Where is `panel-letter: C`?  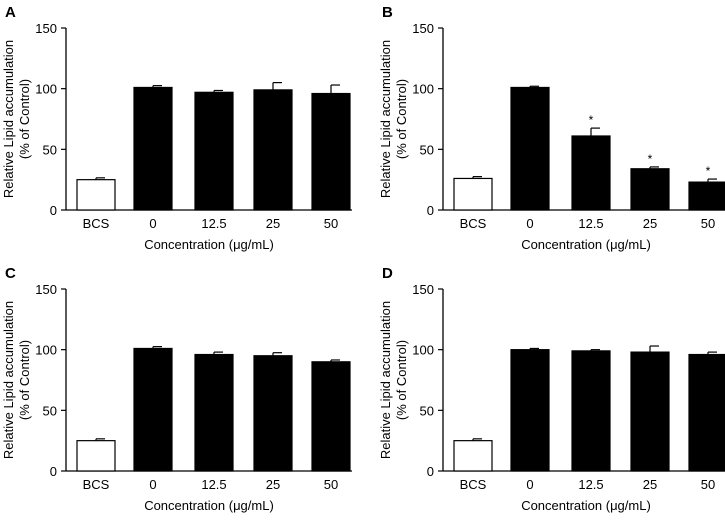
panel-letter: C is located at coordinates (10, 273).